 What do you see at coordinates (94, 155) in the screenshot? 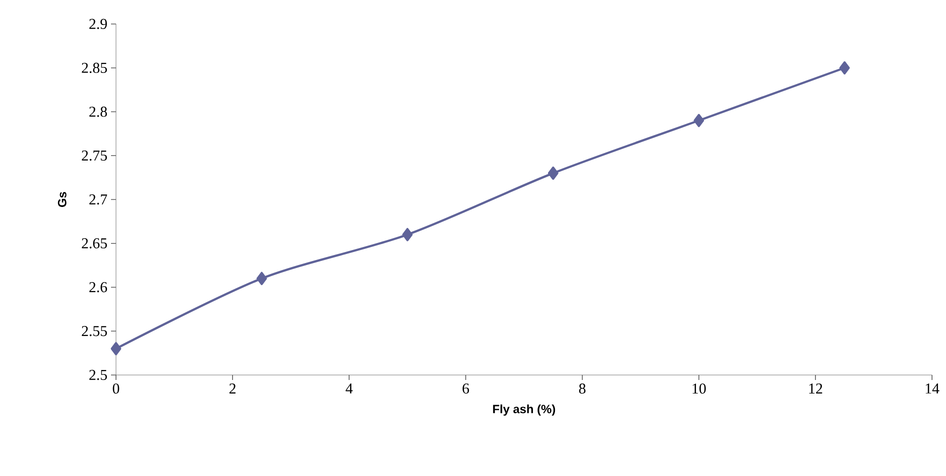
I see `y-tick-label: 2.75` at bounding box center [94, 155].